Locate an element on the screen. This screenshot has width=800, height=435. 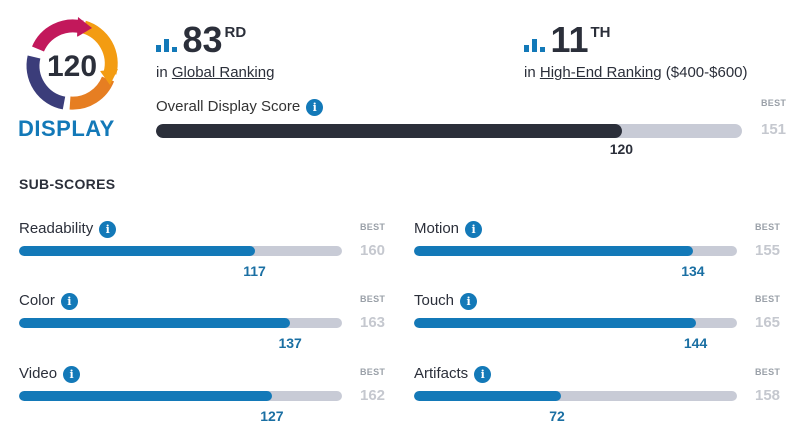
readability-label: Readability is located at coordinates (56, 228).